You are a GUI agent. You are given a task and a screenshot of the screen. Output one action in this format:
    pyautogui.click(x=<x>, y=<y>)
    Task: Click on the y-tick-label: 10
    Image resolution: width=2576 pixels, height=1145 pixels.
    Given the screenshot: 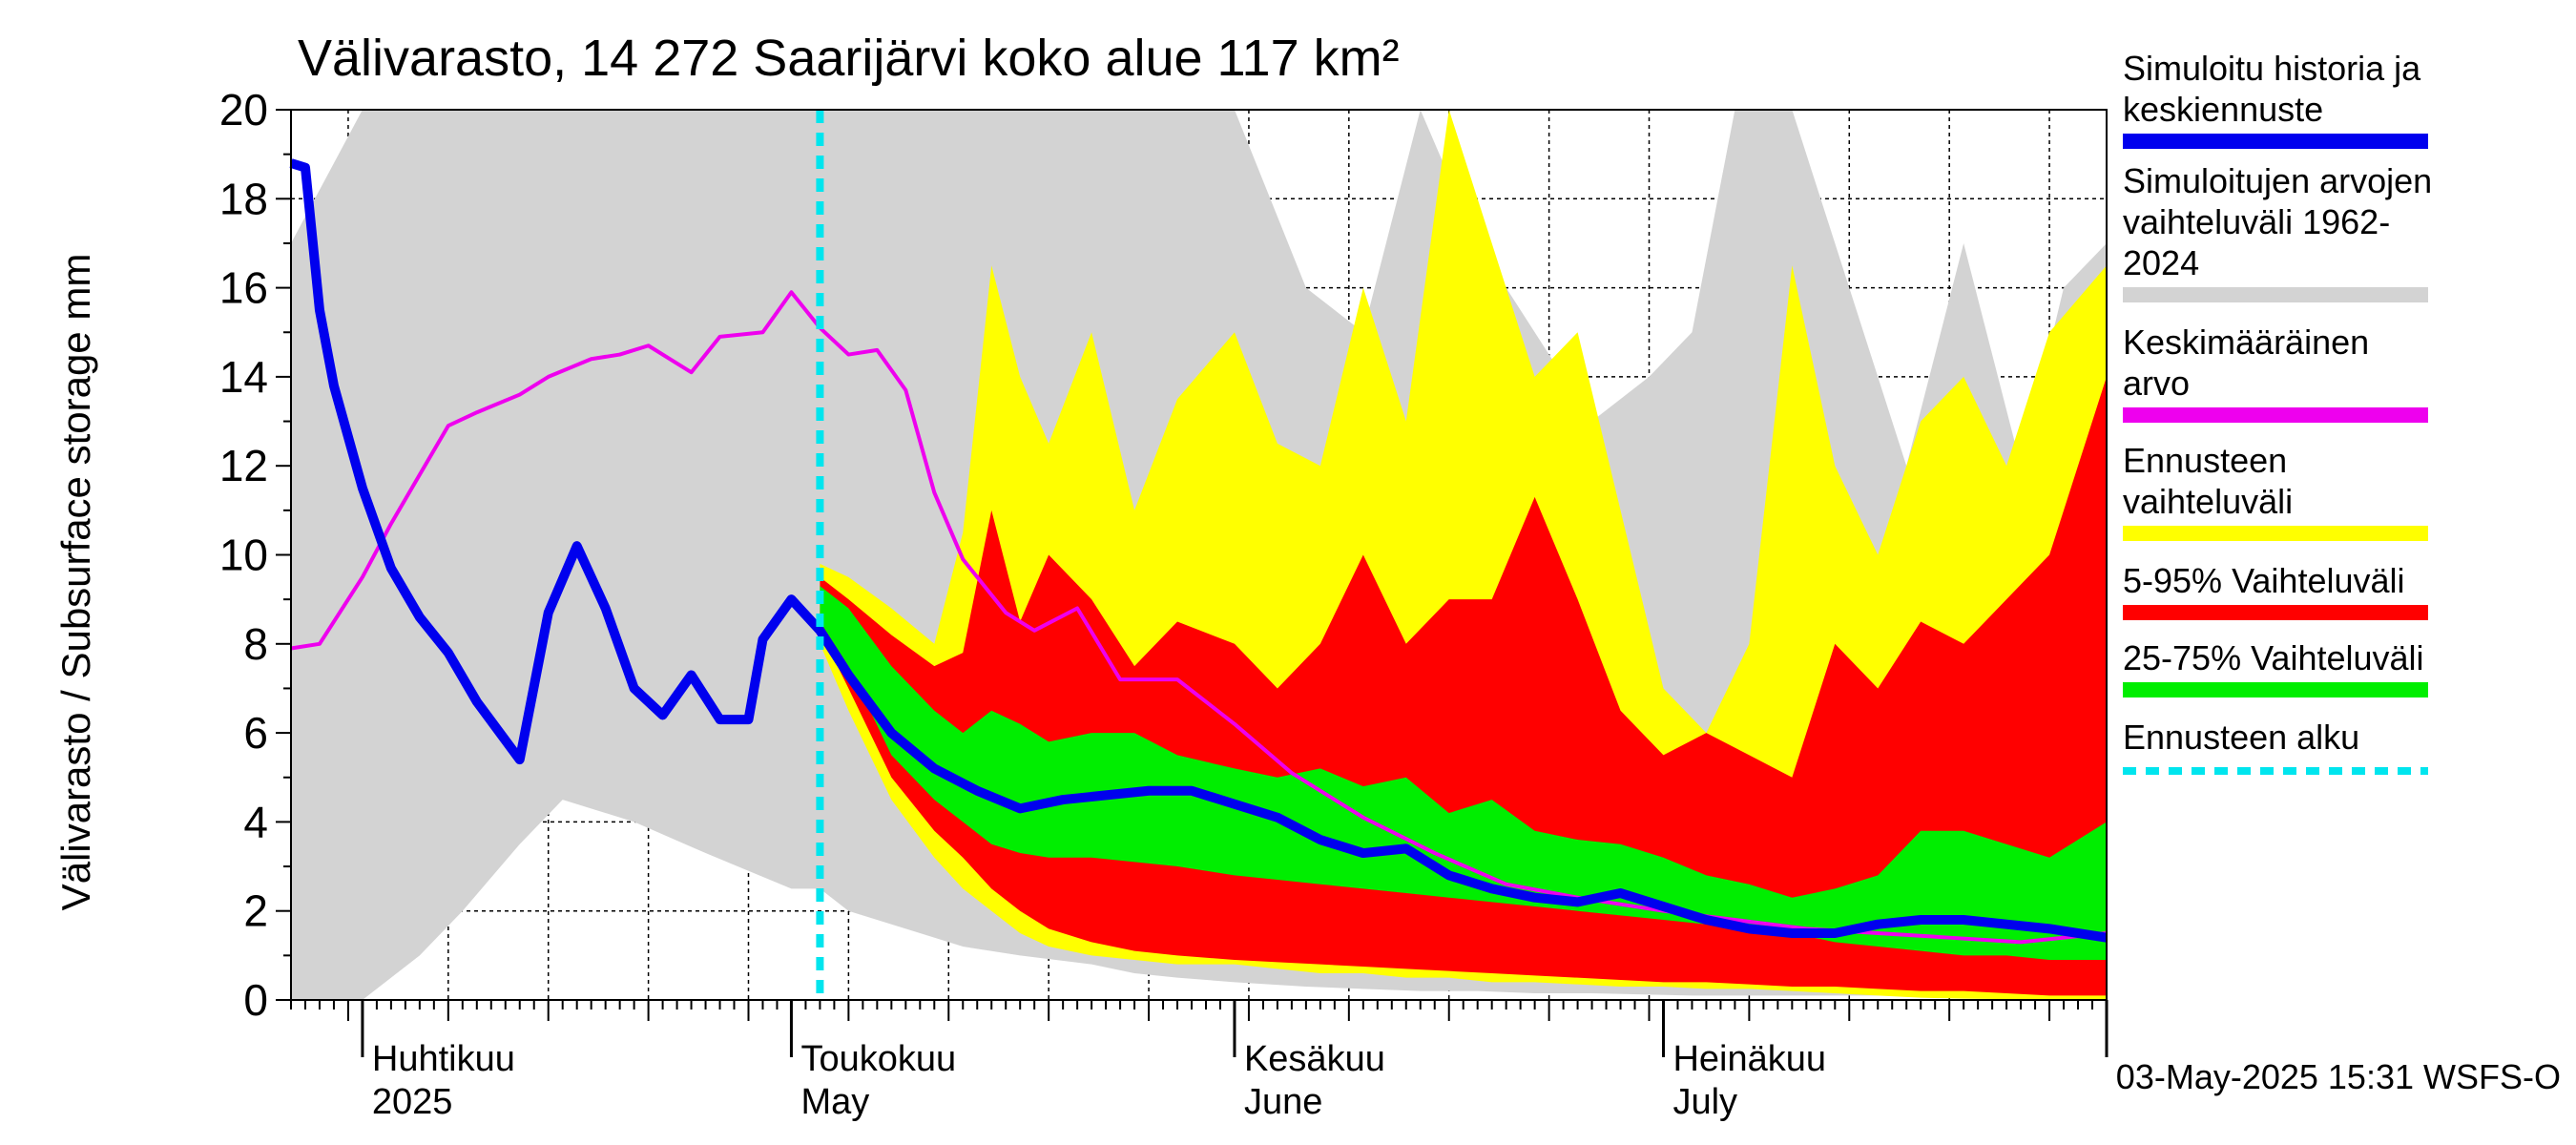 What is the action you would take?
    pyautogui.click(x=243, y=555)
    